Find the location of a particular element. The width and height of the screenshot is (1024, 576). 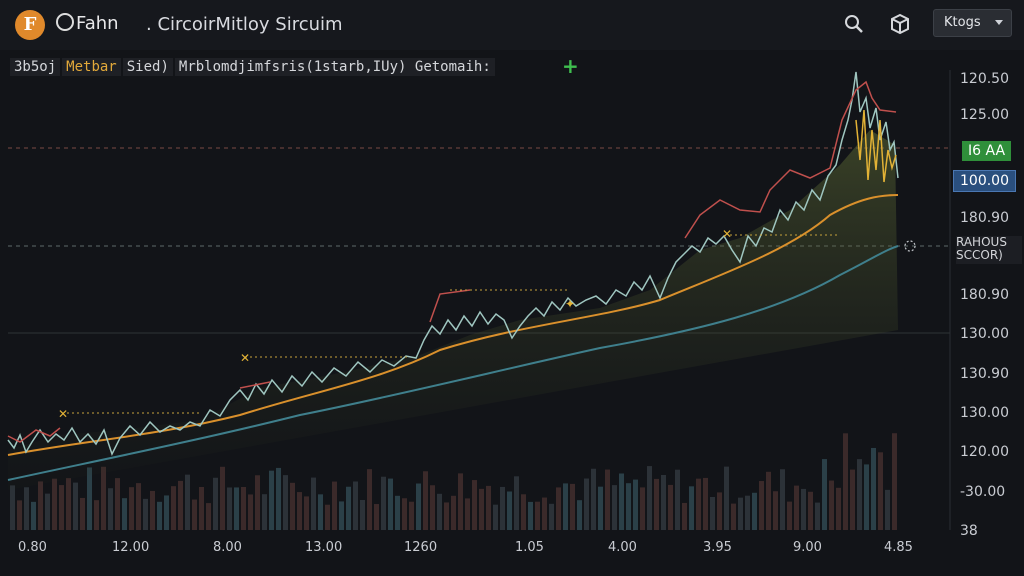

legend-item: Metbar is located at coordinates (91, 67).